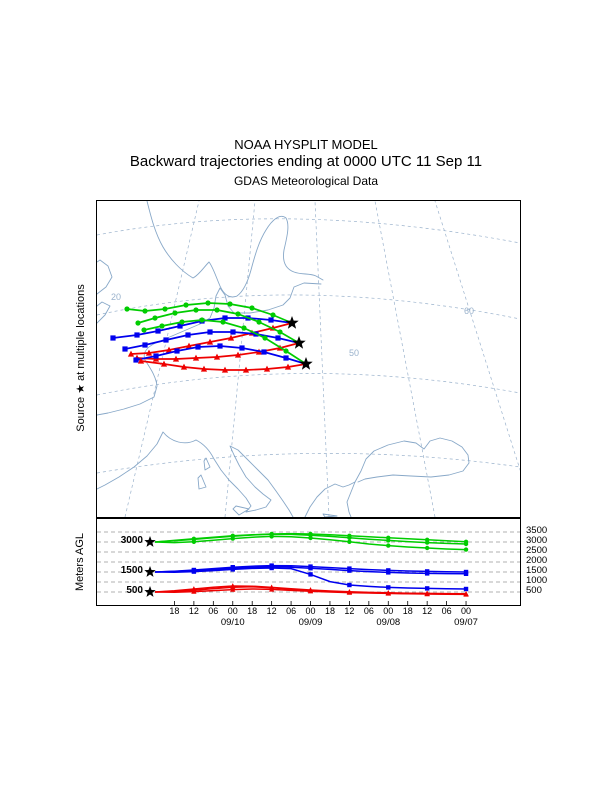  Describe the element at coordinates (537, 550) in the screenshot. I see `profile-right-axis-label: 2500` at that location.